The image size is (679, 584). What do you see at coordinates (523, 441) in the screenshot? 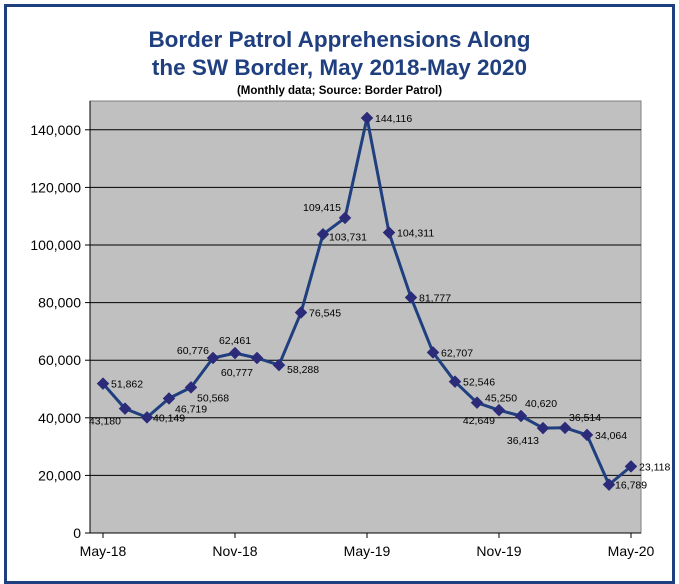
I see `data-label: 36,413` at bounding box center [523, 441].